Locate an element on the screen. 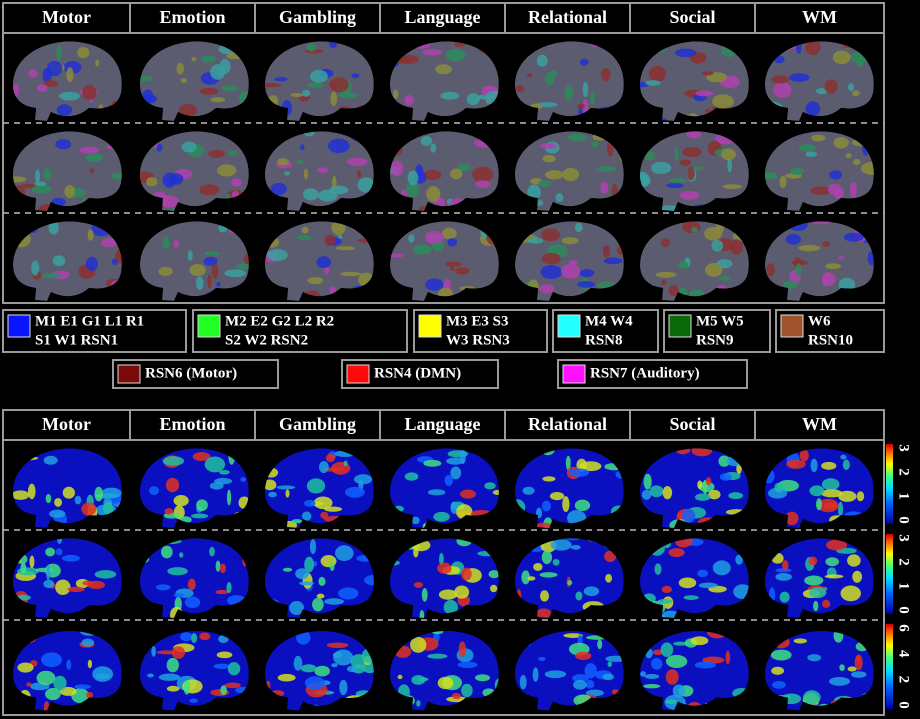 This screenshot has width=920, height=719. column-header: Relational is located at coordinates (567, 17).